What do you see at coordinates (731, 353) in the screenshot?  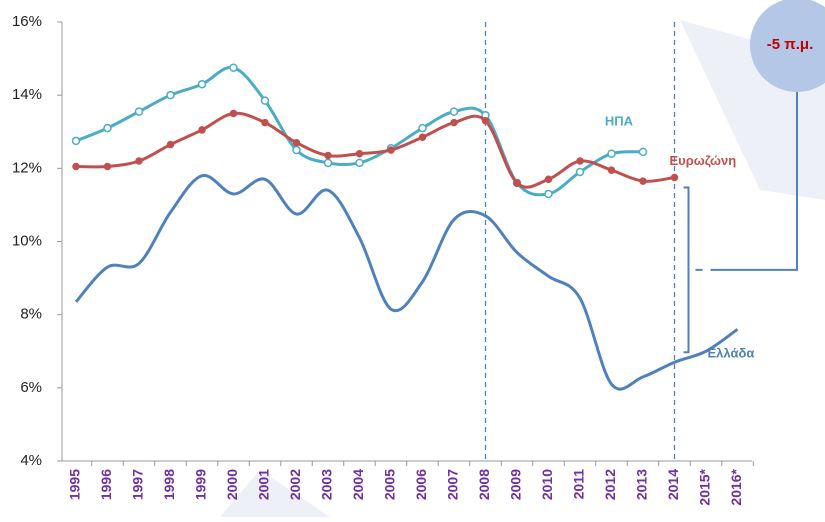 I see `series-label: Ελλάδα` at bounding box center [731, 353].